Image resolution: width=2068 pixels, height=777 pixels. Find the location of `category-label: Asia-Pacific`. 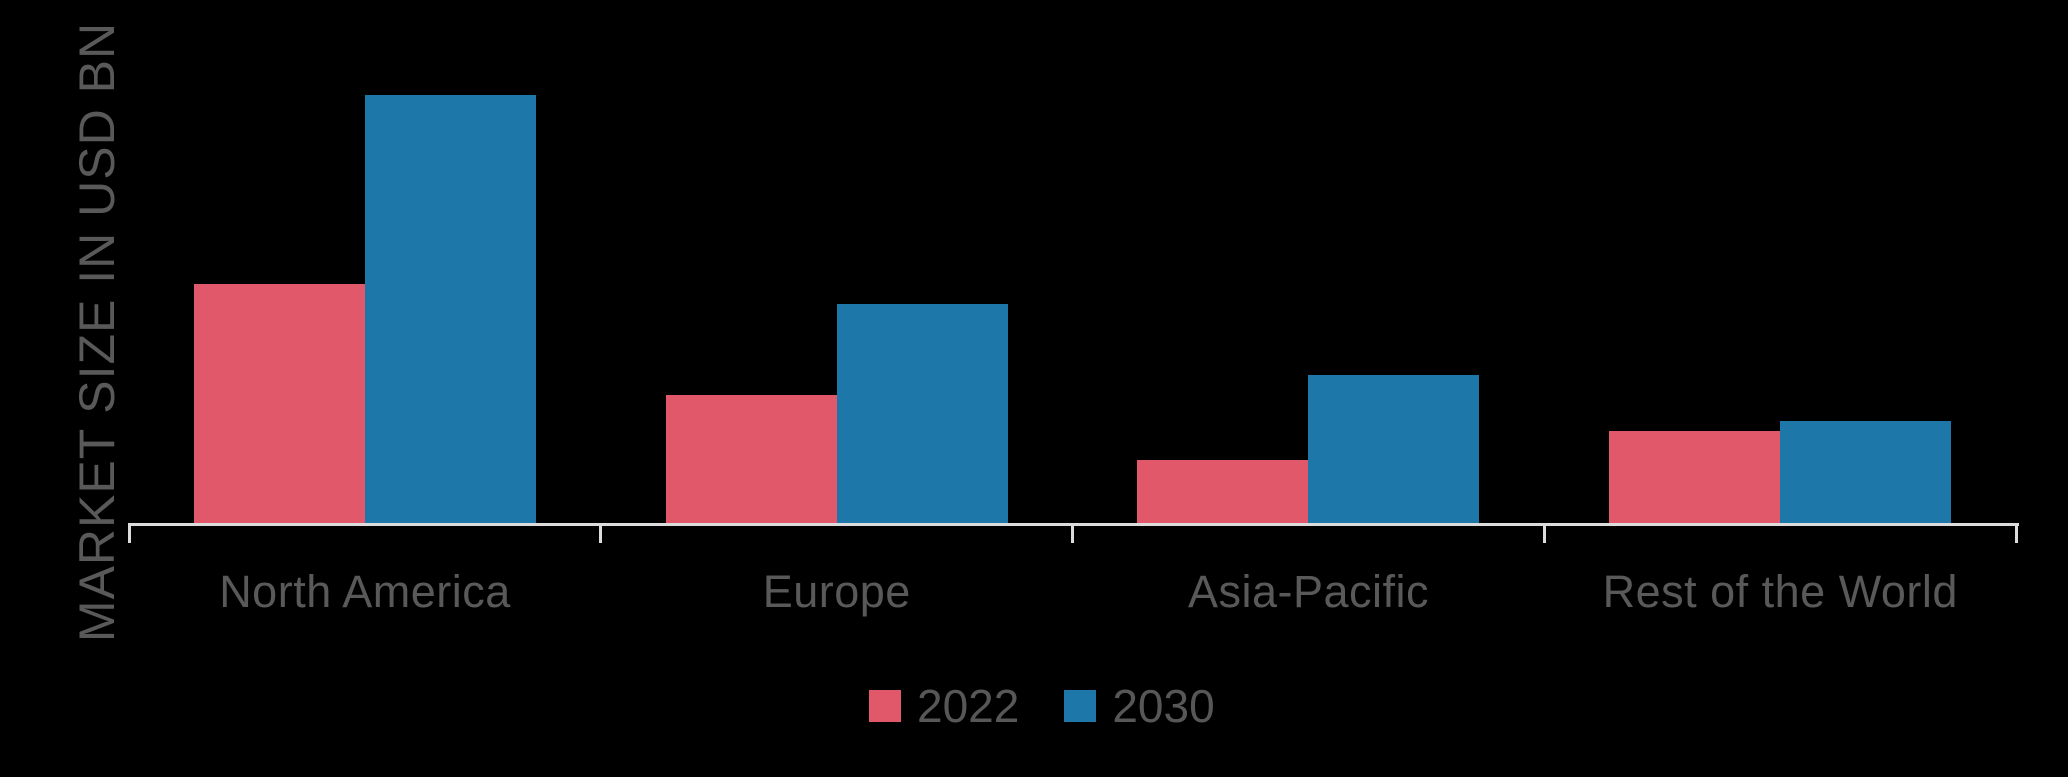

category-label: Asia-Pacific is located at coordinates (1308, 591).